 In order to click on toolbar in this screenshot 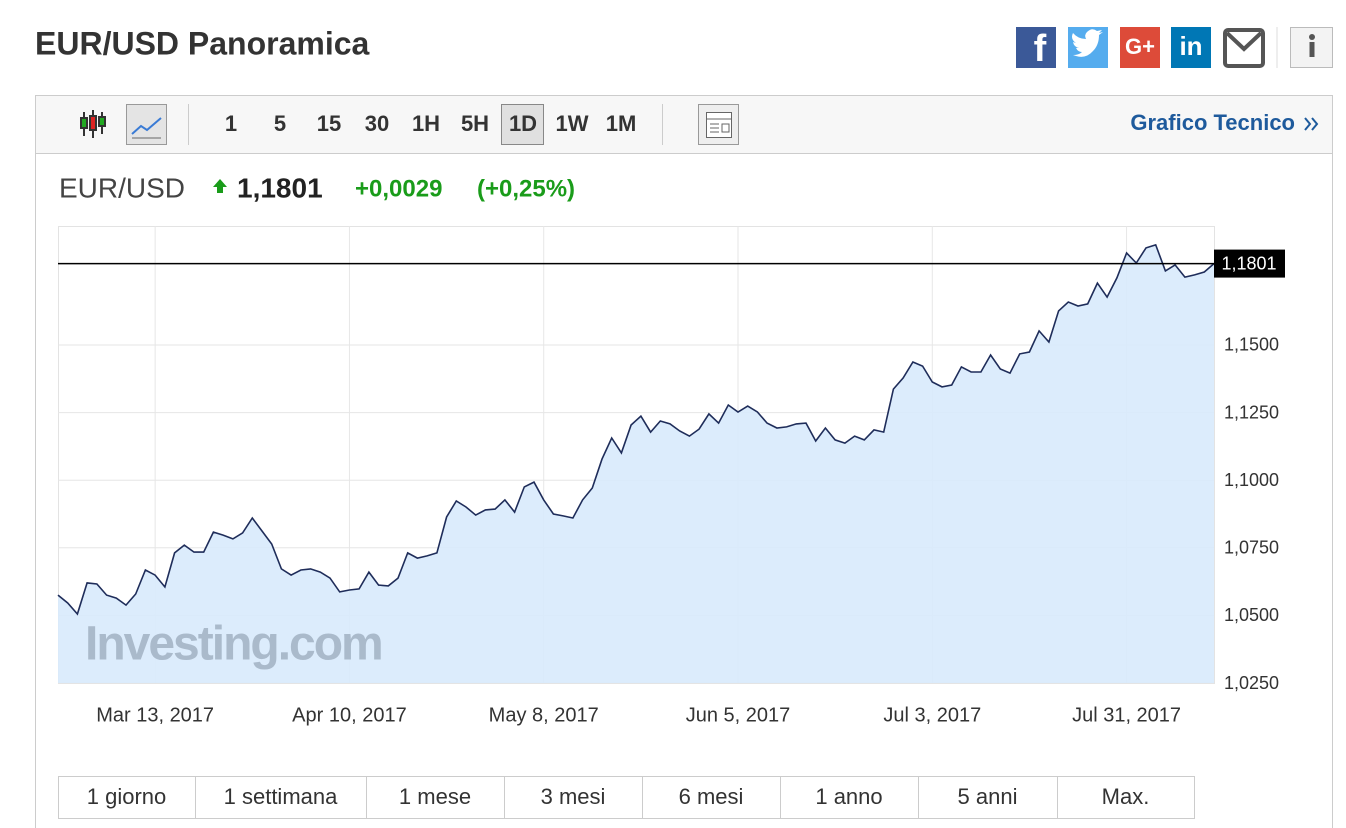, I will do `click(684, 124)`.